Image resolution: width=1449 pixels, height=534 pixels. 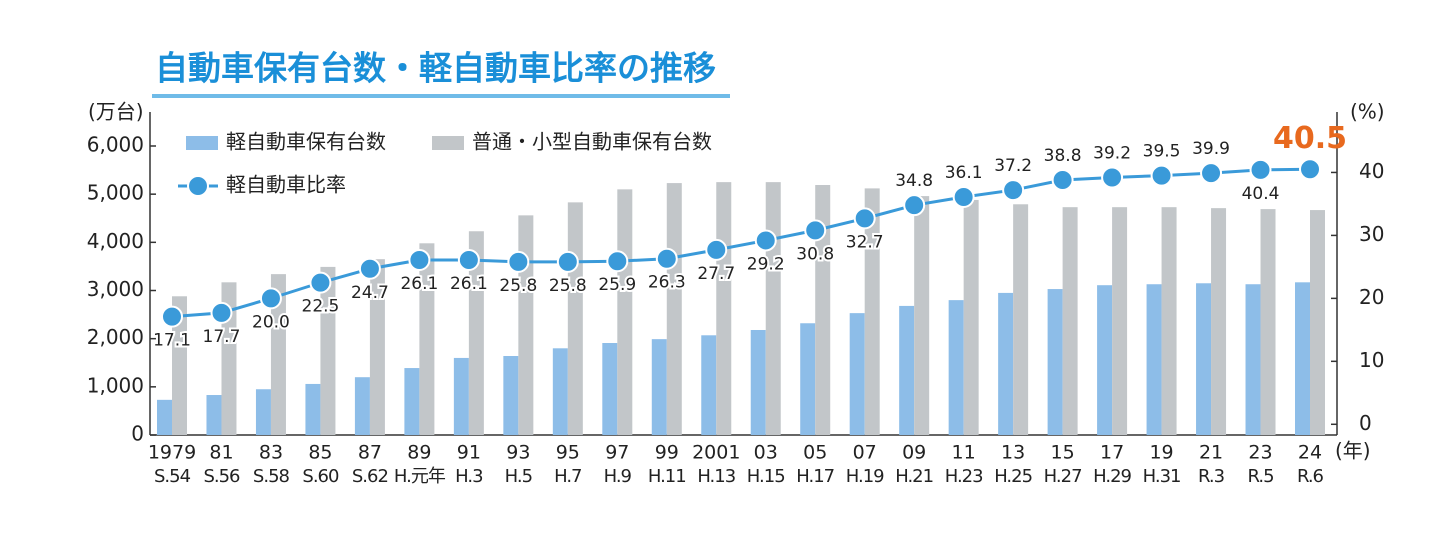 What do you see at coordinates (435, 68) in the screenshot?
I see `chart-title: 自動車保有台数・軽自動車比率の推移` at bounding box center [435, 68].